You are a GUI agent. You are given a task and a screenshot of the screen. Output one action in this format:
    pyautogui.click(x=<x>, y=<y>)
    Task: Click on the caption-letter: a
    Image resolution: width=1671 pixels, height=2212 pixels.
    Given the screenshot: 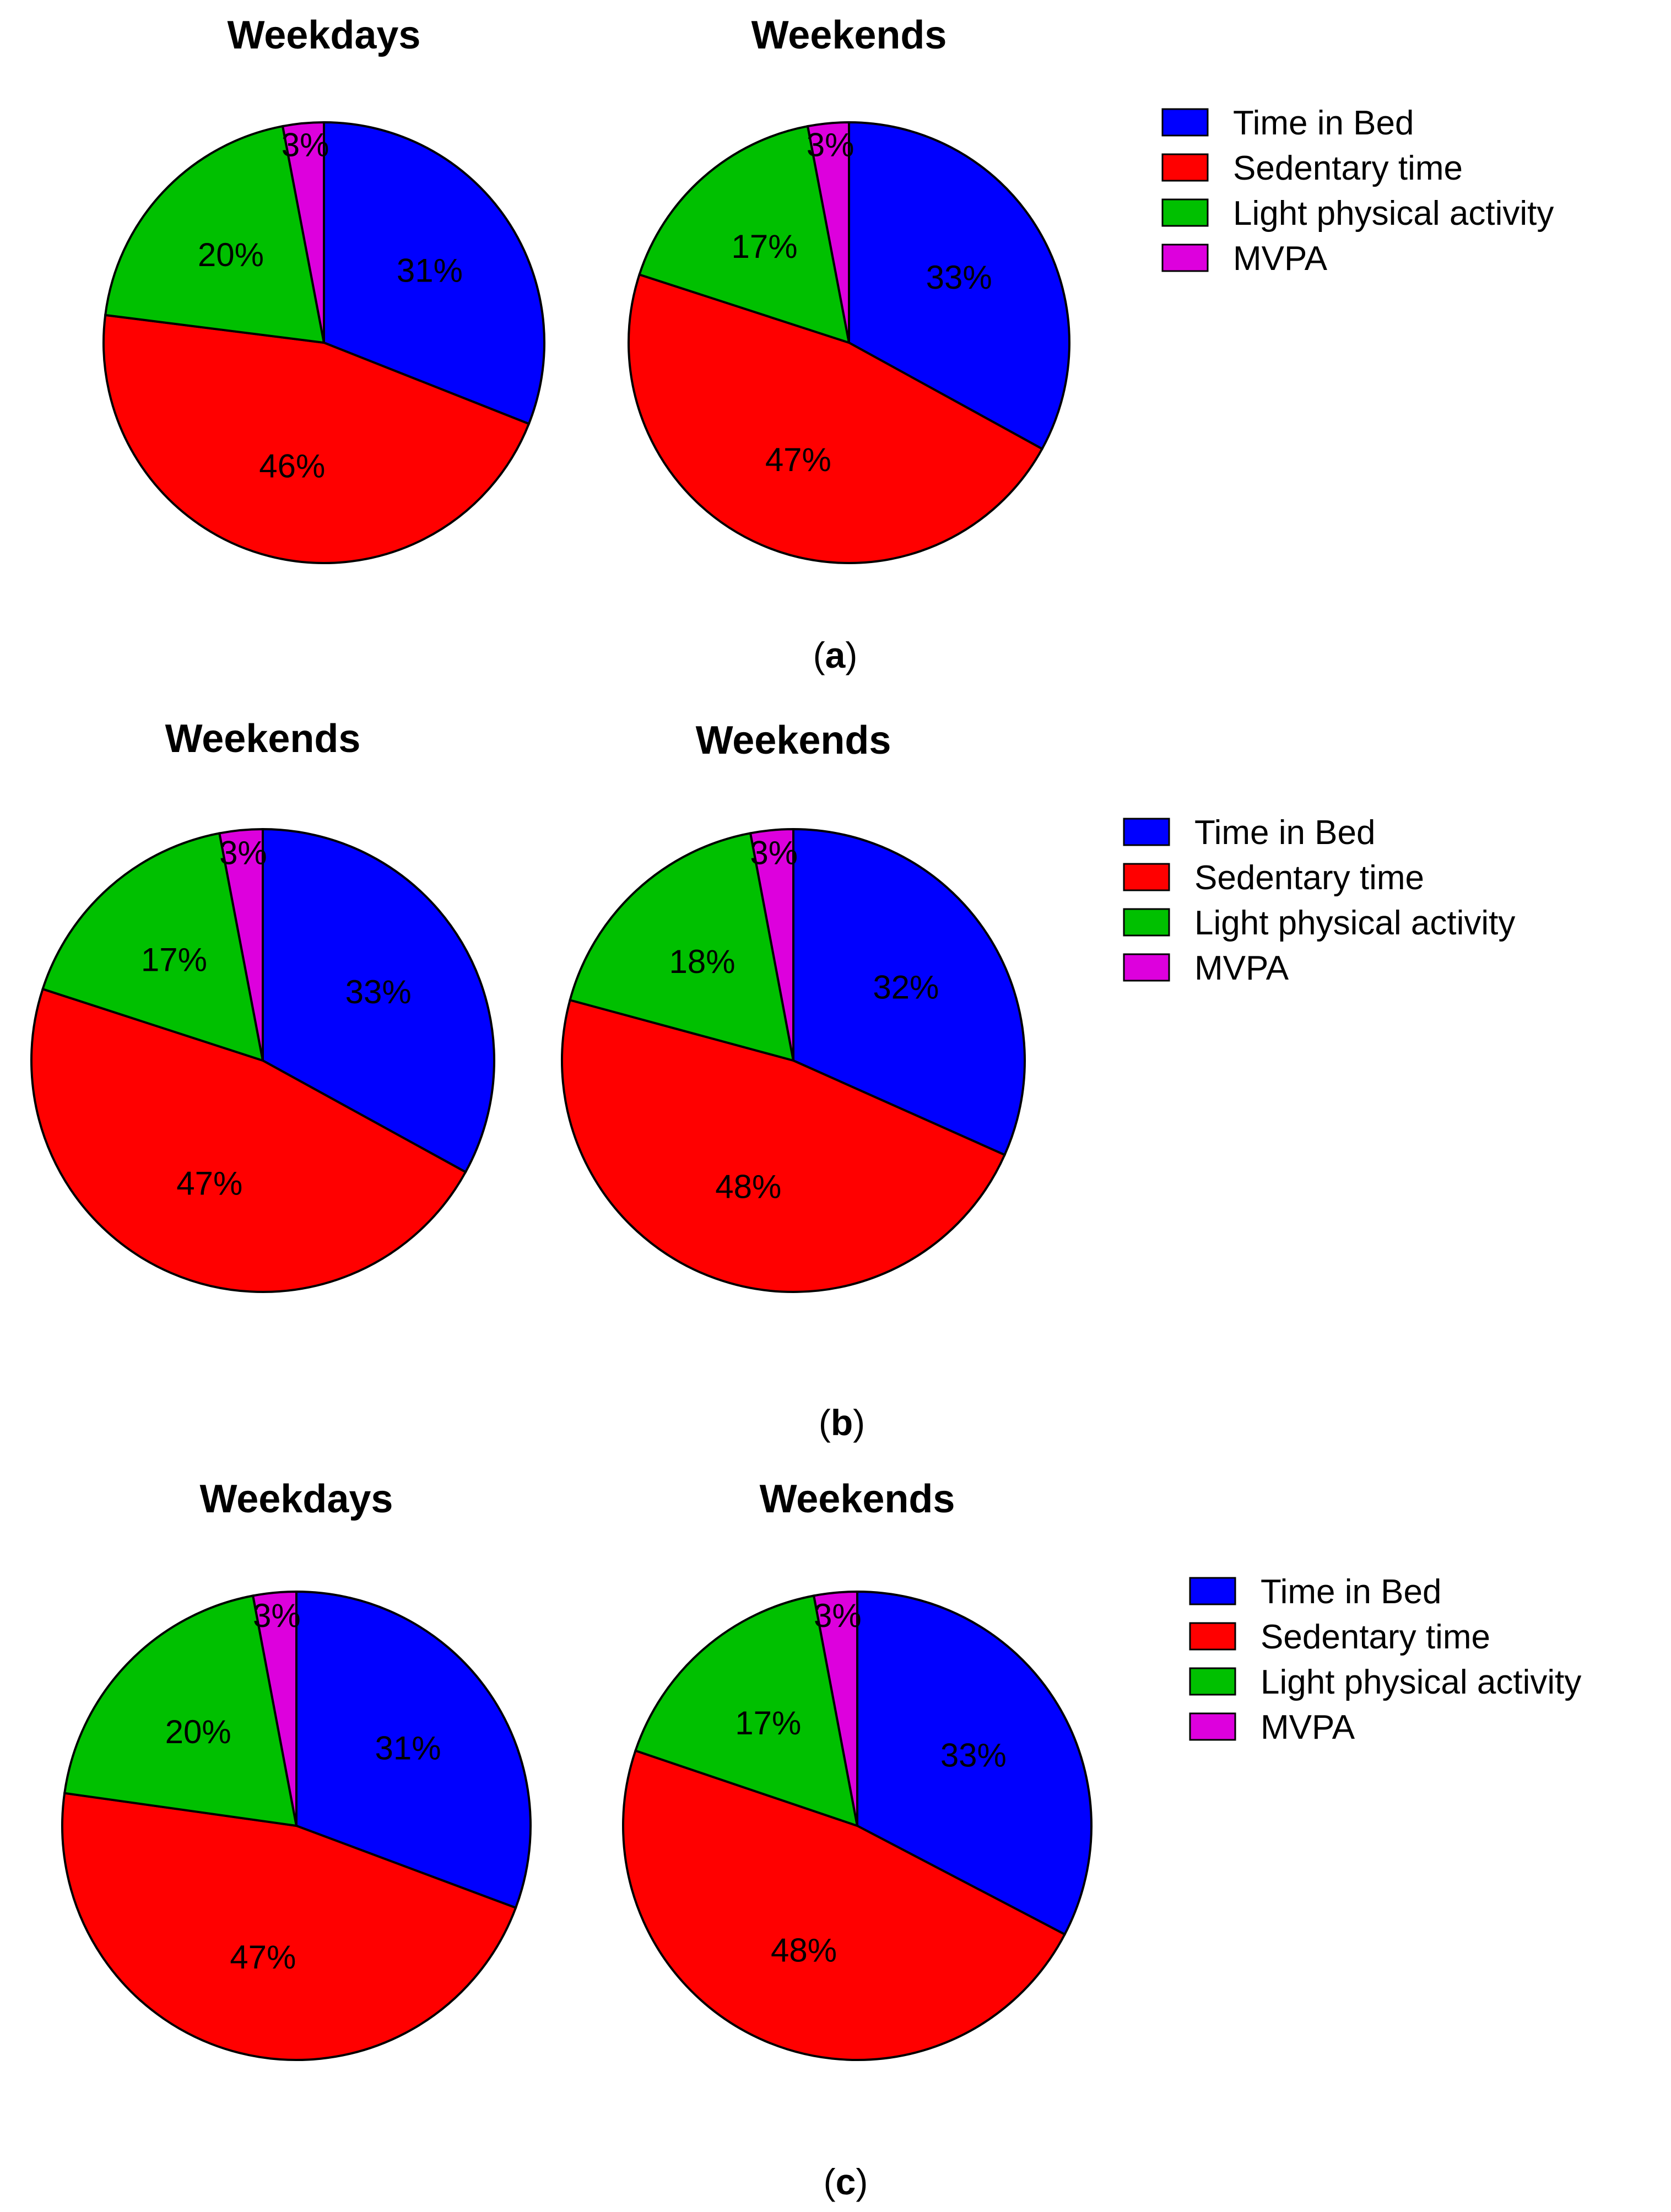 What is the action you would take?
    pyautogui.click(x=835, y=655)
    